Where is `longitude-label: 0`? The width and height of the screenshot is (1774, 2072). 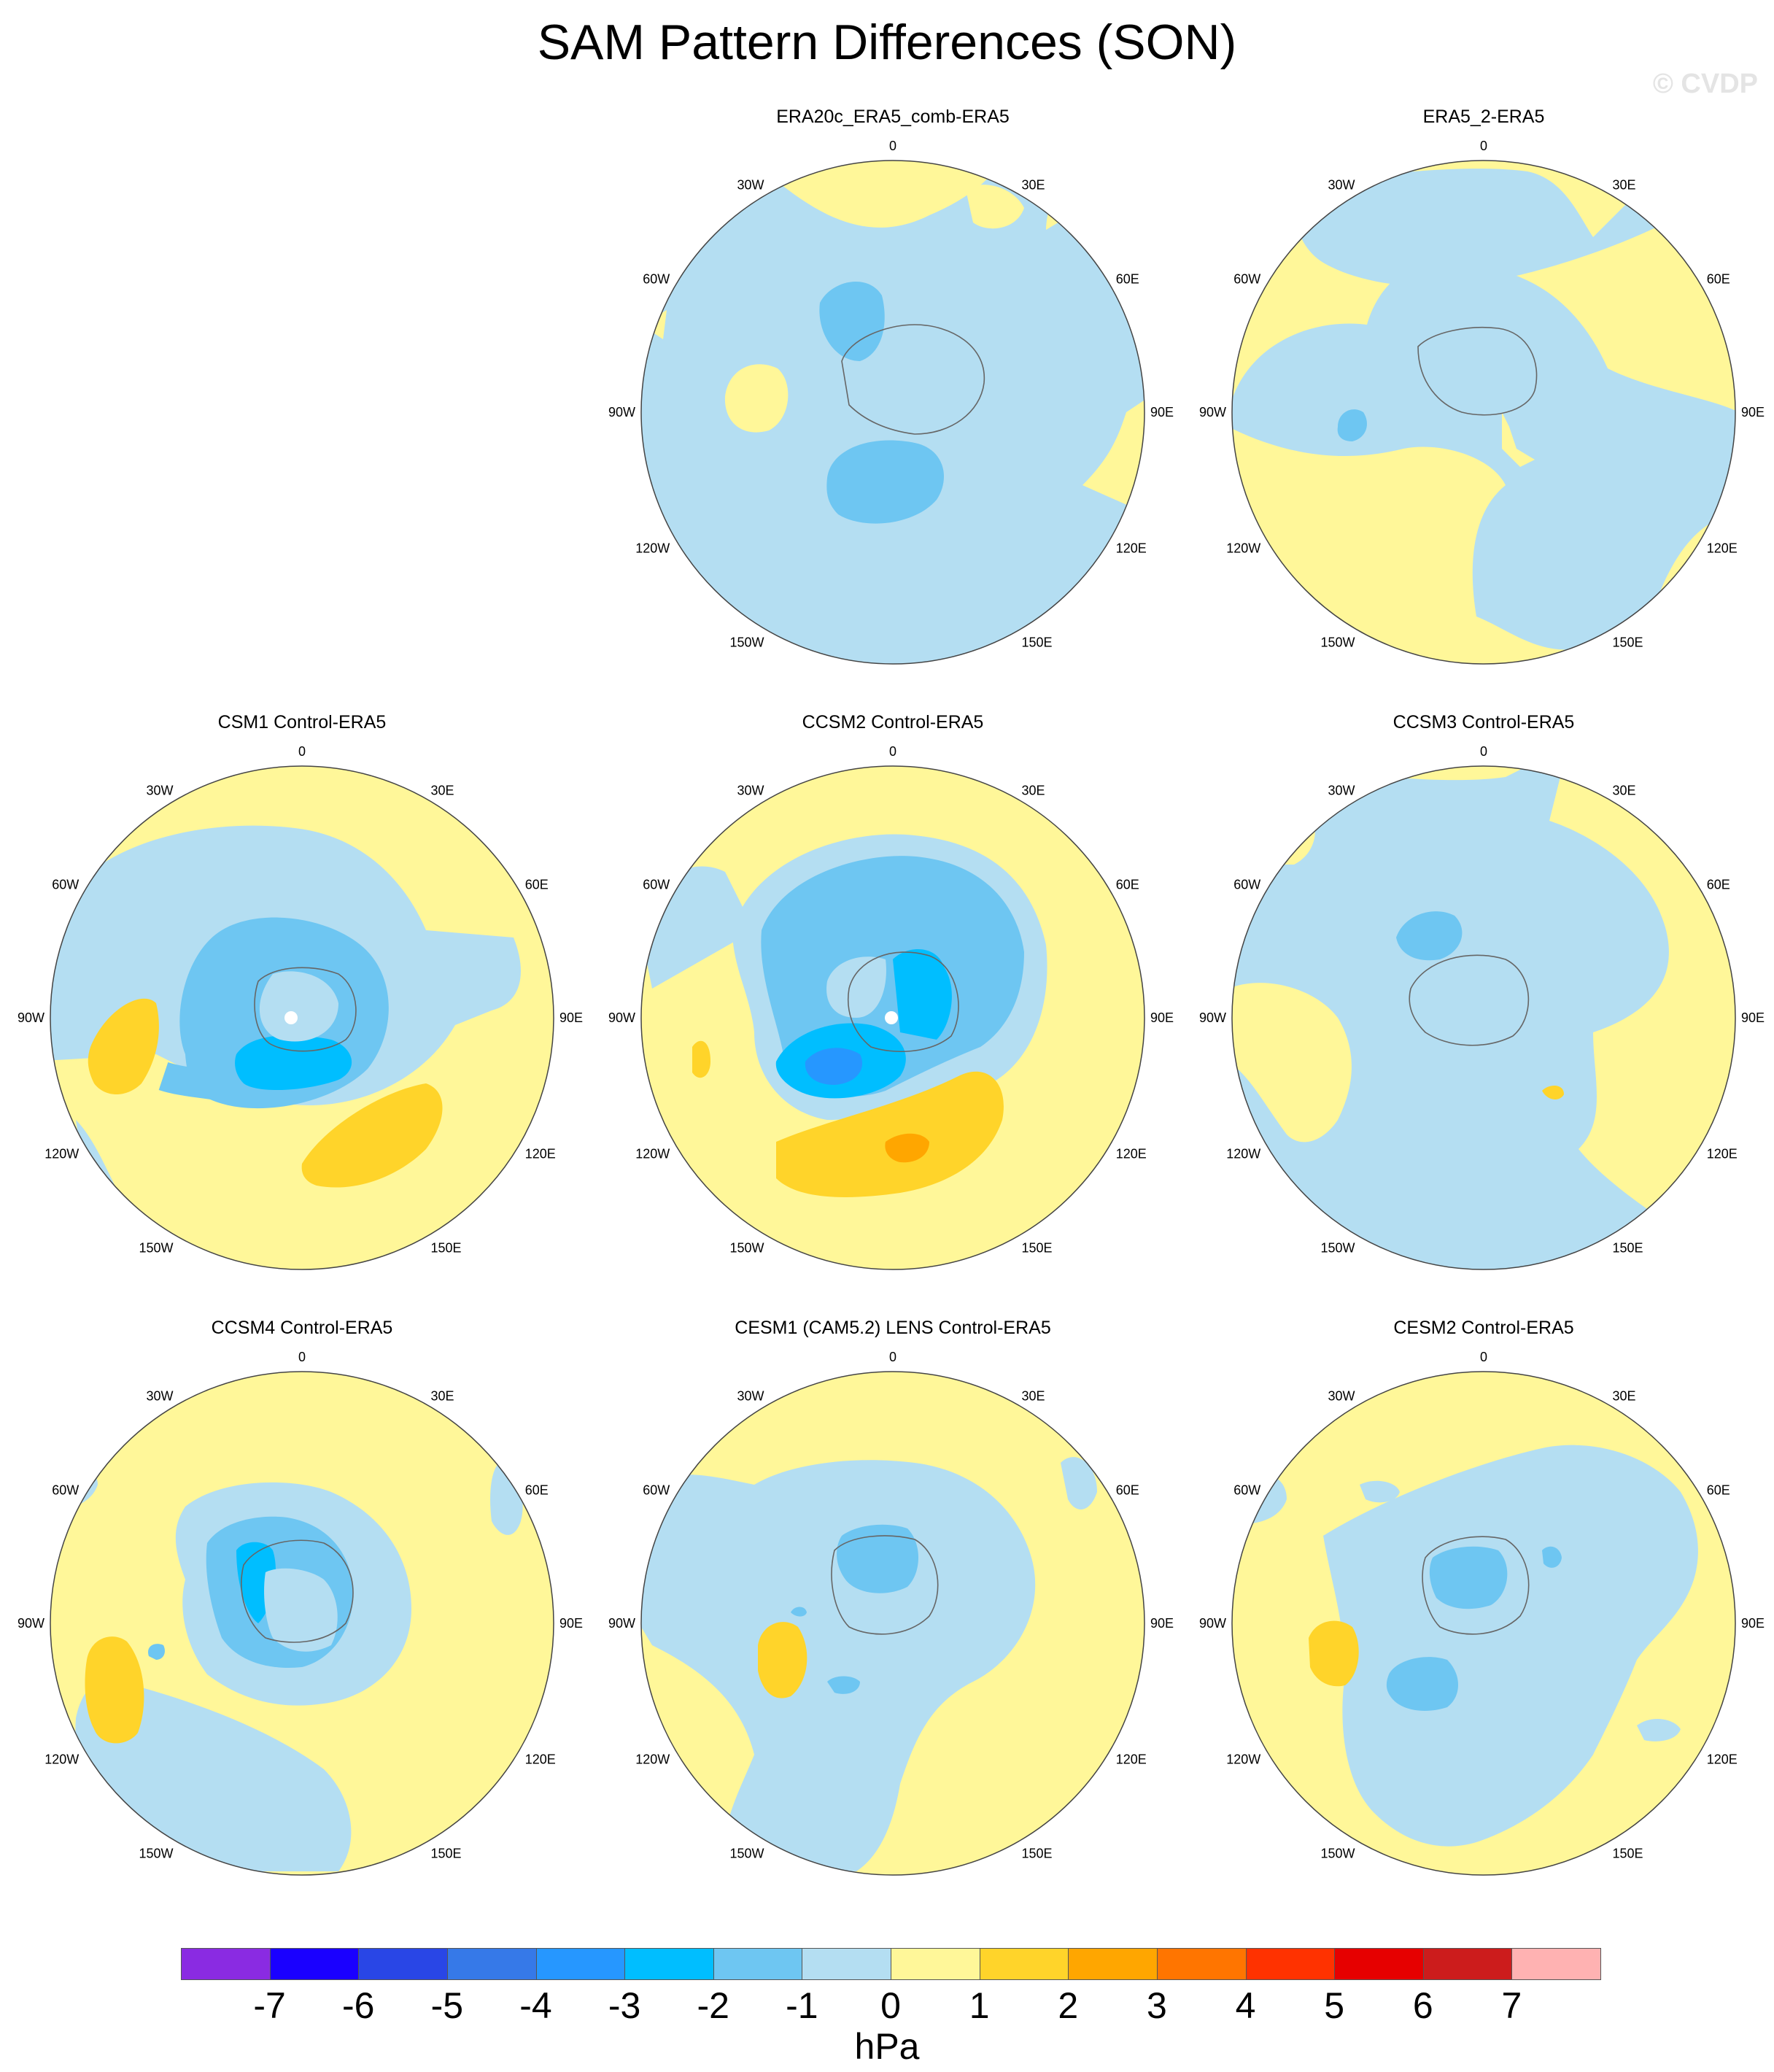
longitude-label: 0 is located at coordinates (1483, 146).